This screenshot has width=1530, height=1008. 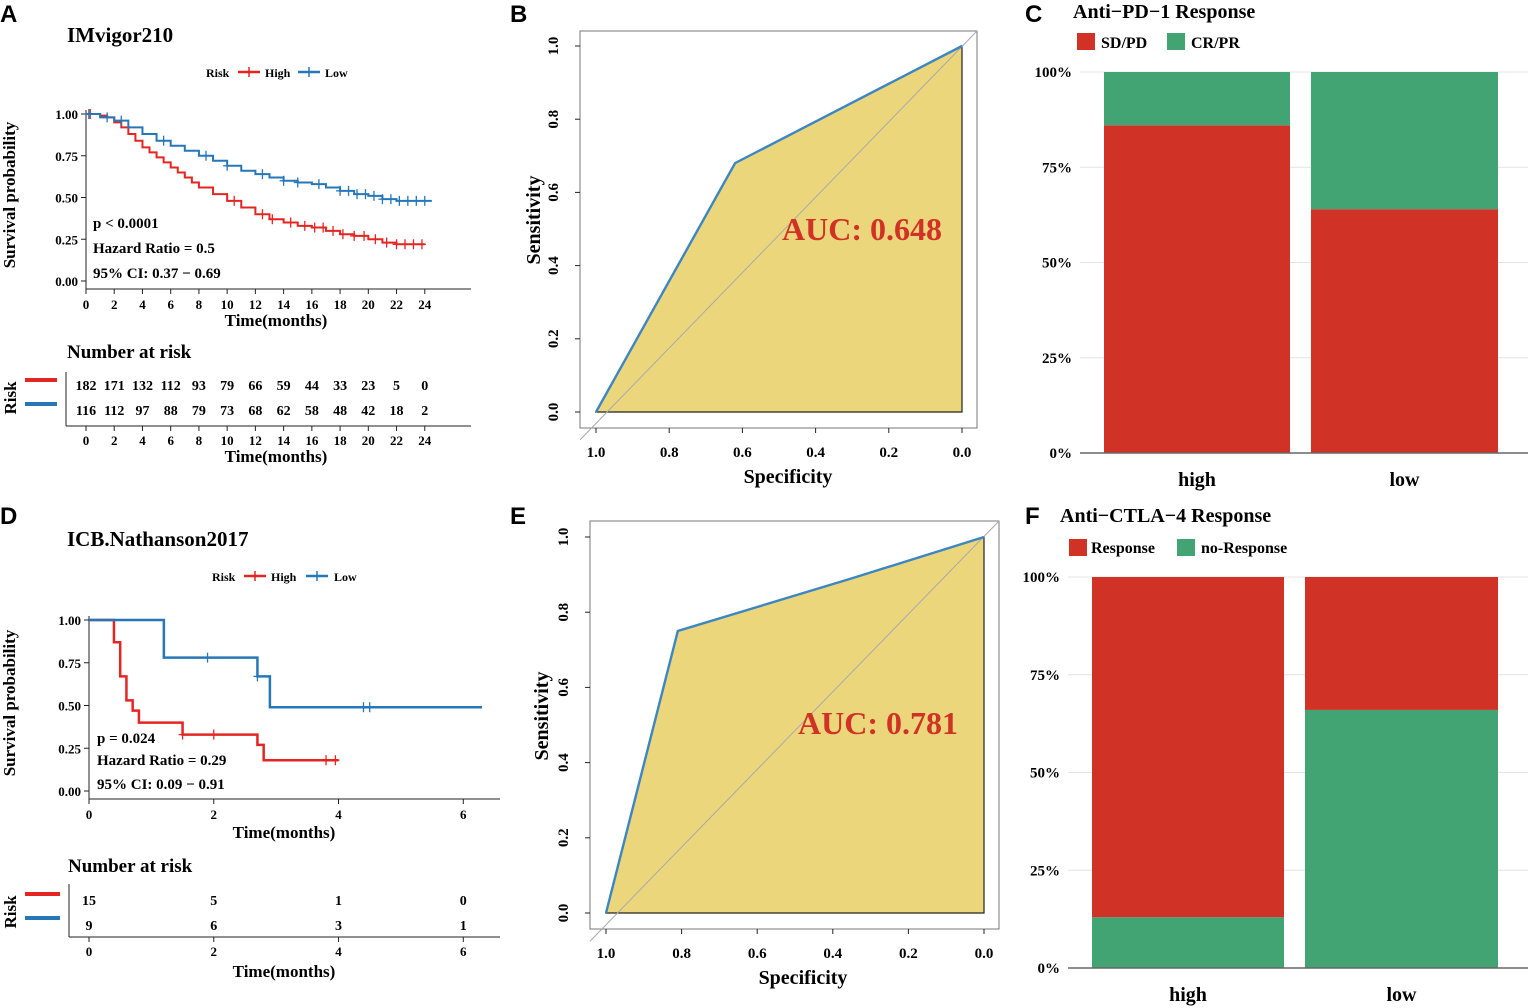 What do you see at coordinates (199, 411) in the screenshot?
I see `risk-count-low: 79` at bounding box center [199, 411].